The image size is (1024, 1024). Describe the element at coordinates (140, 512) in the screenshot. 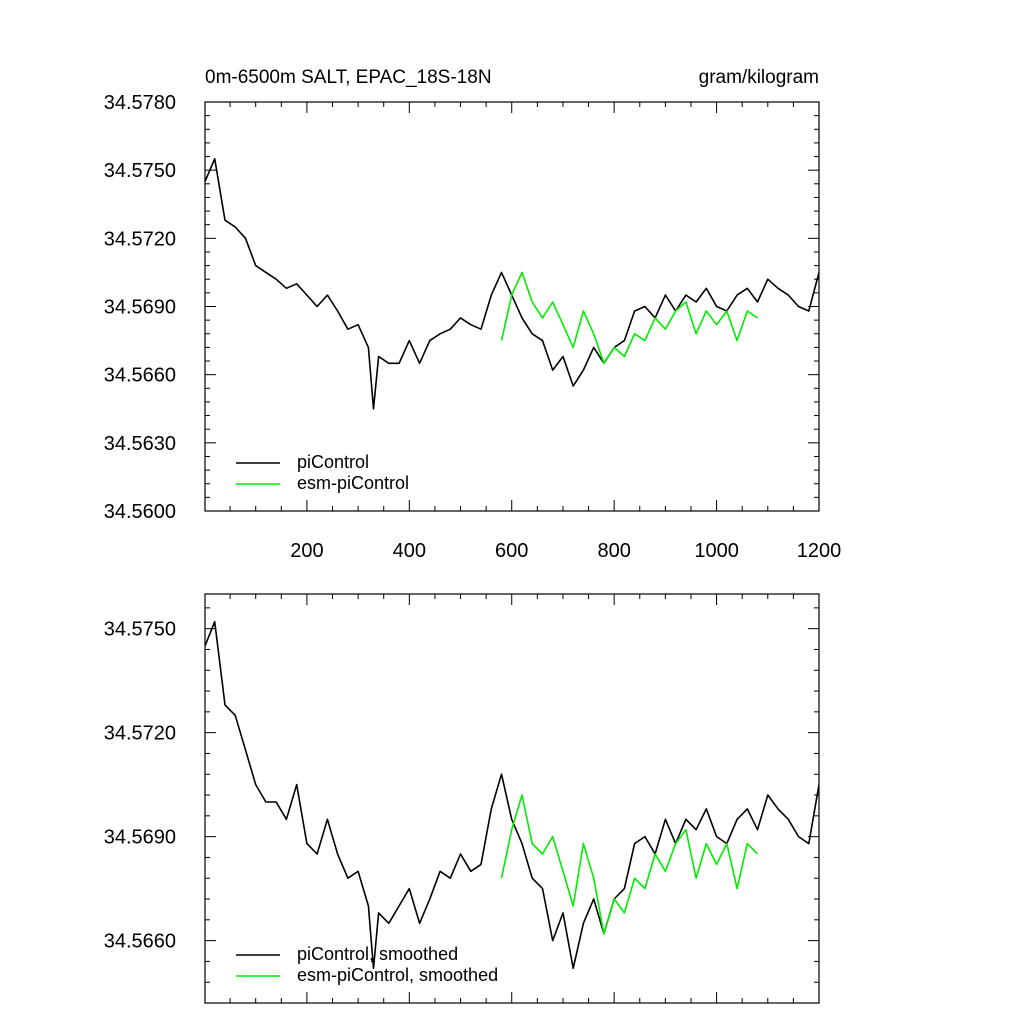

I see `y-tick-label: 34.5600` at that location.